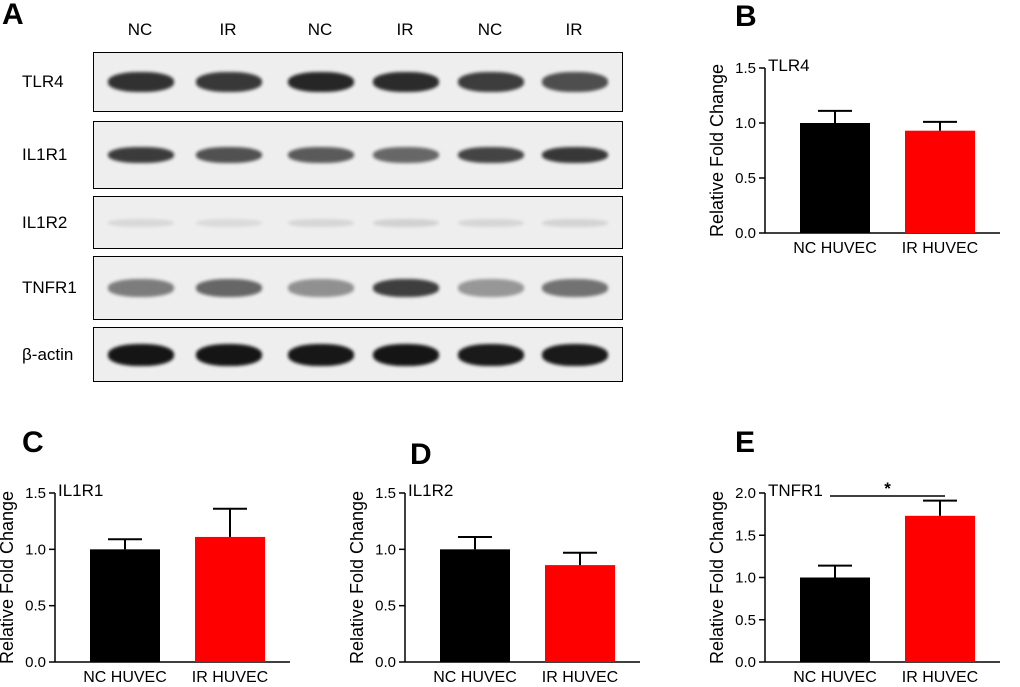 The height and width of the screenshot is (687, 1020). What do you see at coordinates (33, 442) in the screenshot?
I see `panel-letter-c: C` at bounding box center [33, 442].